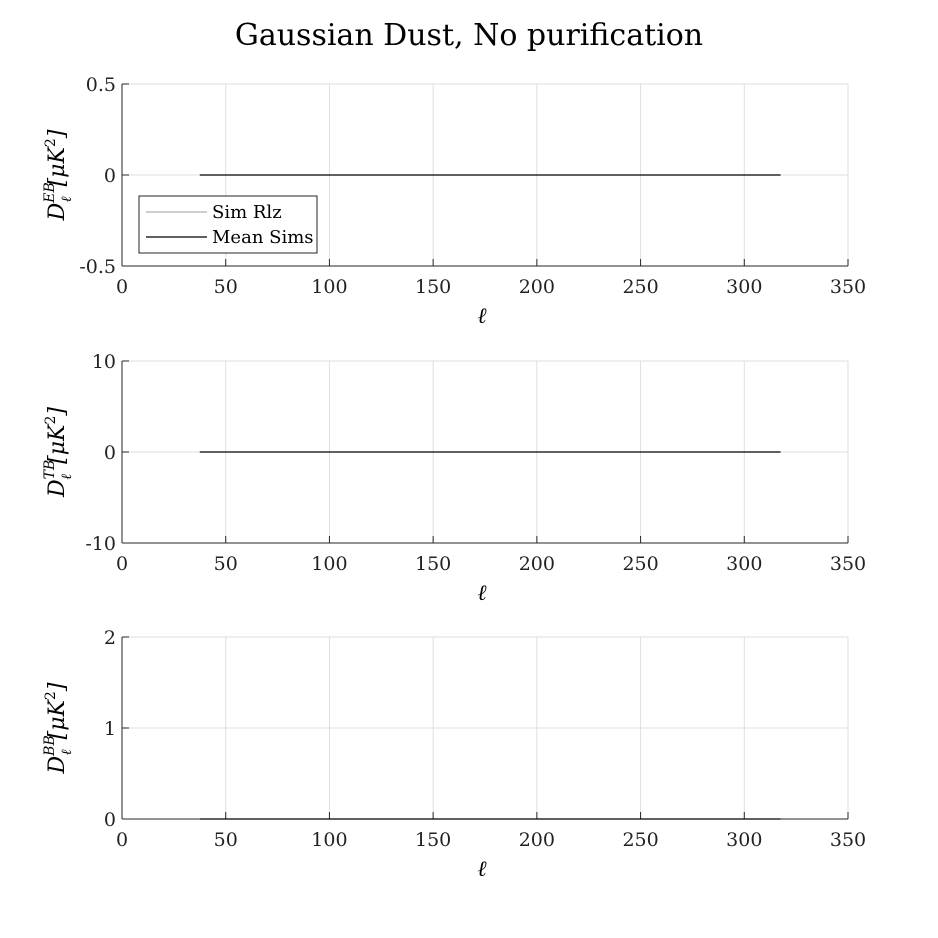 Image resolution: width=938 pixels, height=938 pixels. What do you see at coordinates (50, 470) in the screenshot?
I see `y-label-sup: TB` at bounding box center [50, 470].